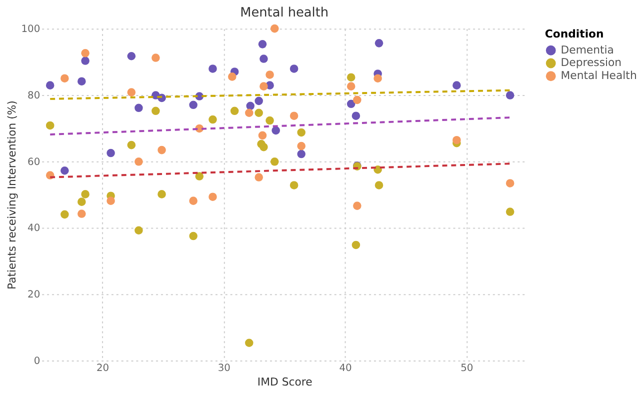 The image size is (642, 412). I want to click on x-tick-label: 50, so click(467, 368).